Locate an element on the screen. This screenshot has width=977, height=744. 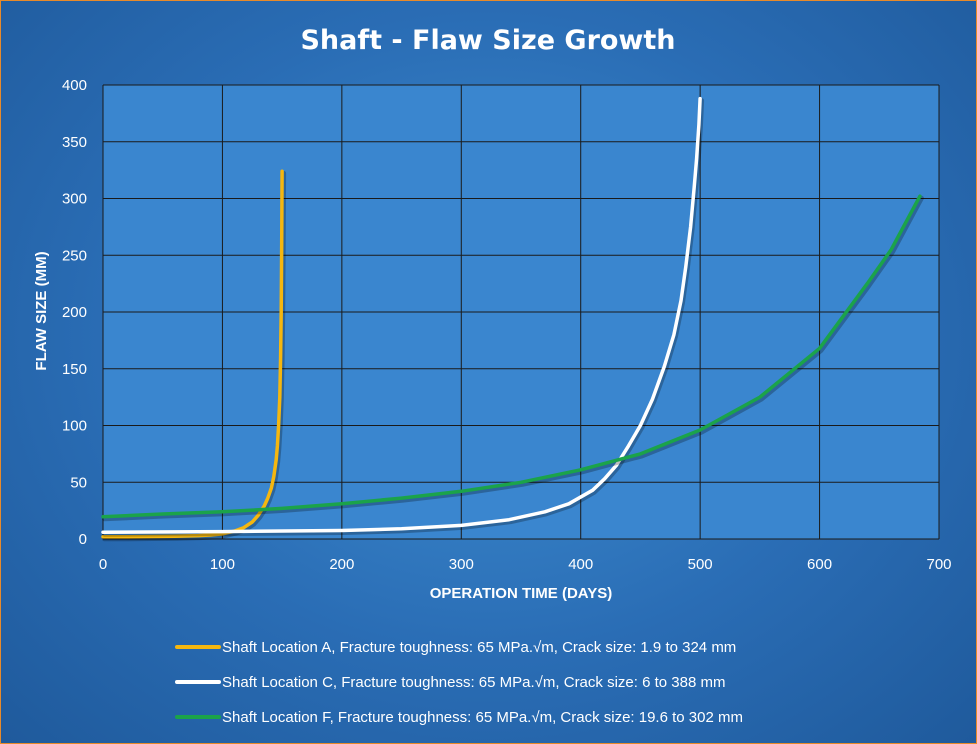
y-tick-label: 250 is located at coordinates (74, 255).